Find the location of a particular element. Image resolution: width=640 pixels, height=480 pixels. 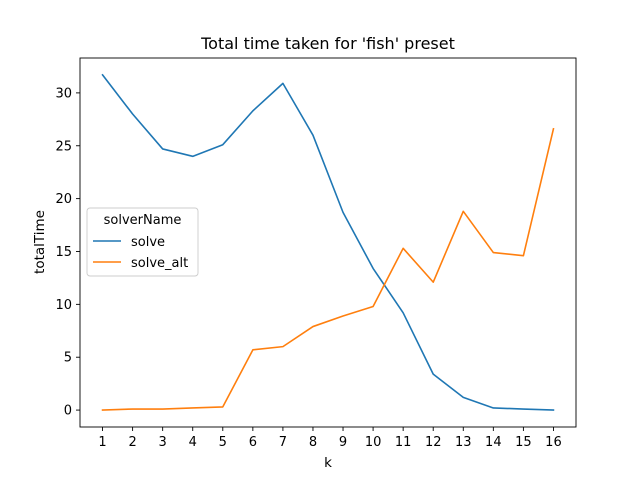

y-tick-label: 10 is located at coordinates (63, 305).